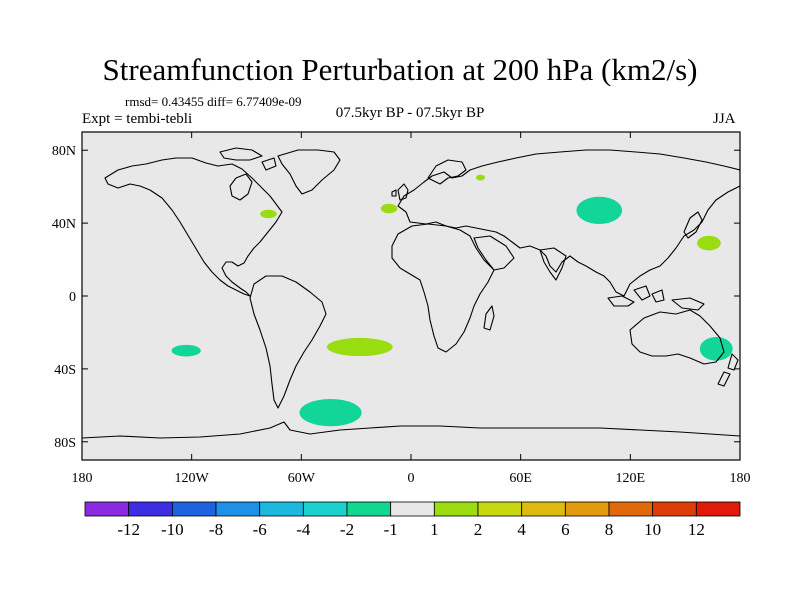 The height and width of the screenshot is (600, 800). Describe the element at coordinates (443, 288) in the screenshot. I see `coast-africa` at that location.